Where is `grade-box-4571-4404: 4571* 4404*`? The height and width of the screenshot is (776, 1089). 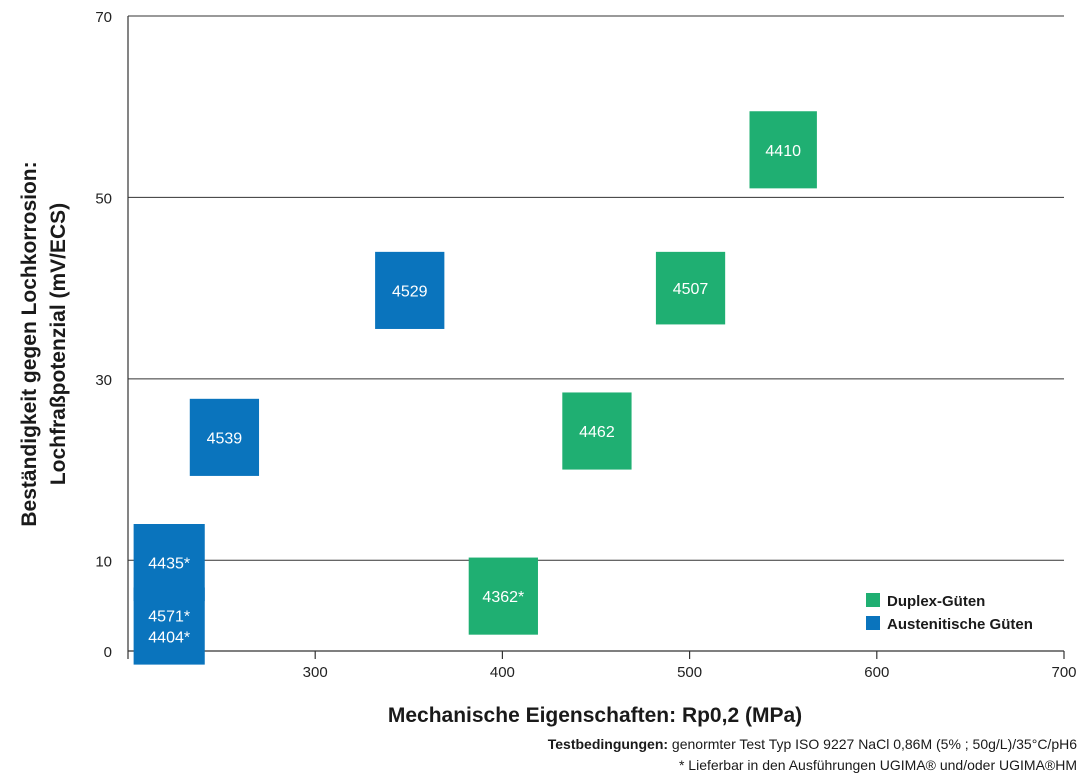 grade-box-4571-4404: 4571* 4404* is located at coordinates (169, 626).